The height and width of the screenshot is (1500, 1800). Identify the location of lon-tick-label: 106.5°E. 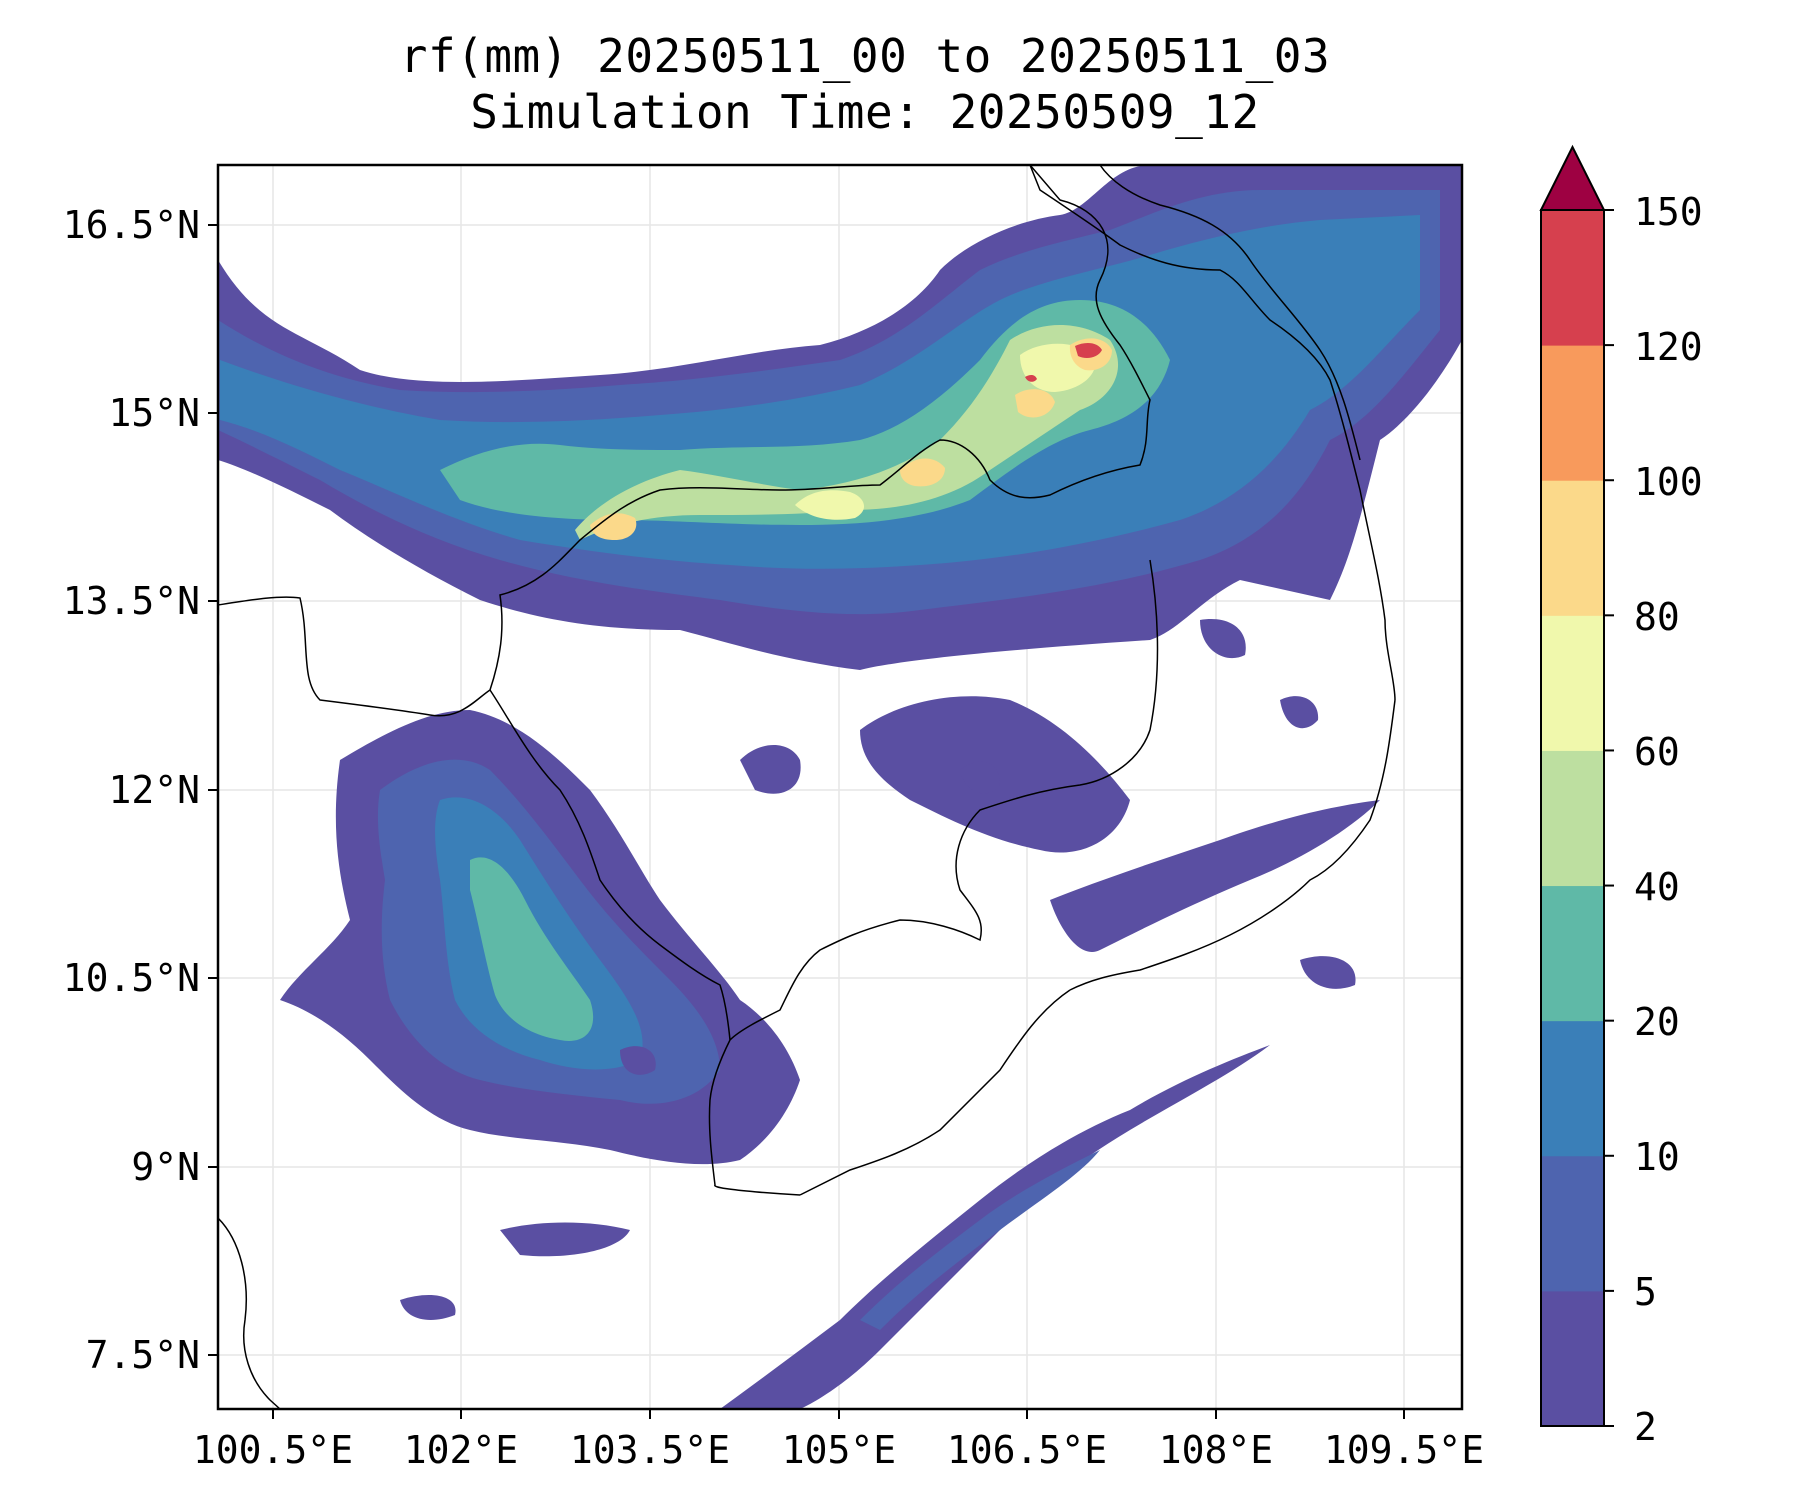
(1027, 1450).